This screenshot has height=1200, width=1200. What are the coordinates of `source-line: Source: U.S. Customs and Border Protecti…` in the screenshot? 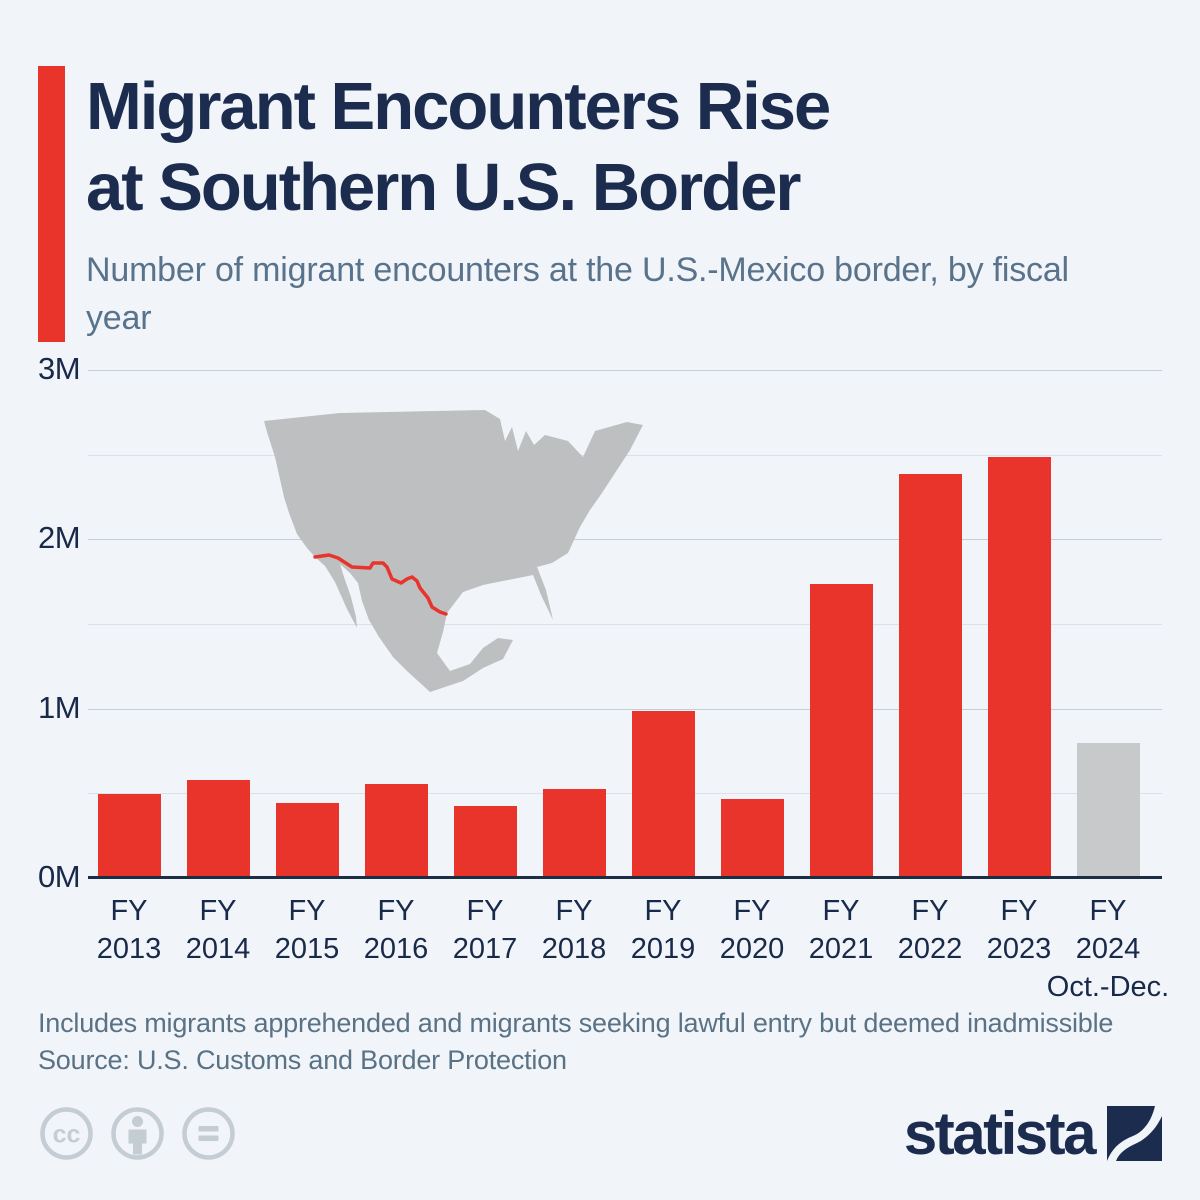 It's located at (302, 1060).